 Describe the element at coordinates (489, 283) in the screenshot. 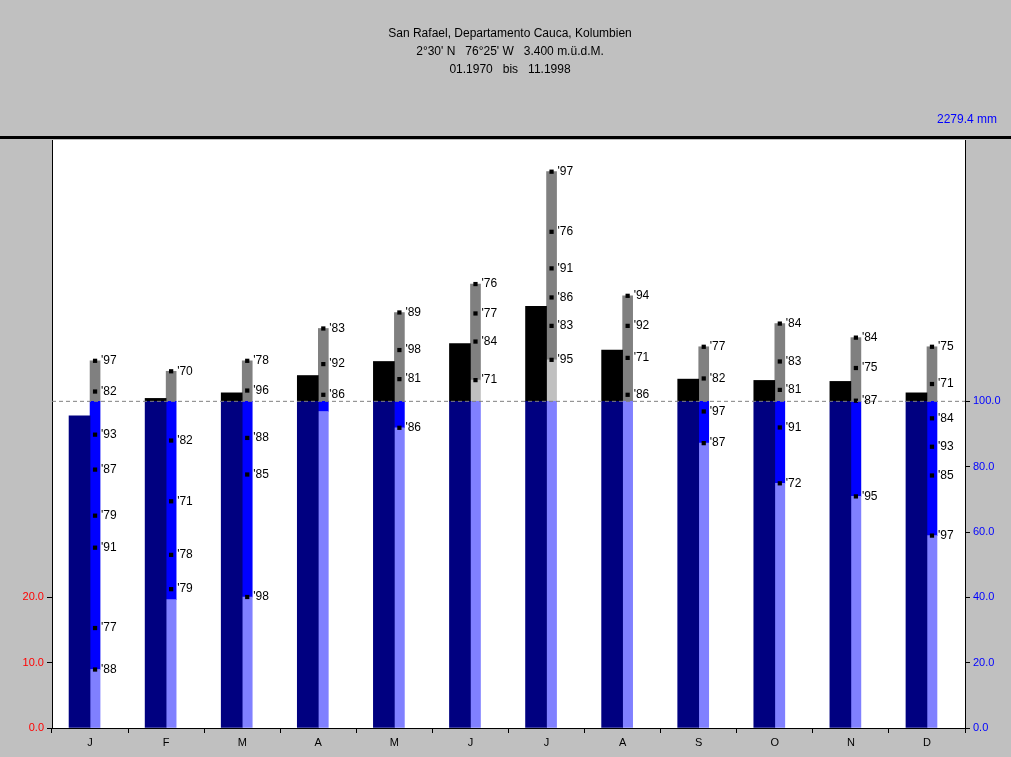

I see `series-label: '76` at that location.